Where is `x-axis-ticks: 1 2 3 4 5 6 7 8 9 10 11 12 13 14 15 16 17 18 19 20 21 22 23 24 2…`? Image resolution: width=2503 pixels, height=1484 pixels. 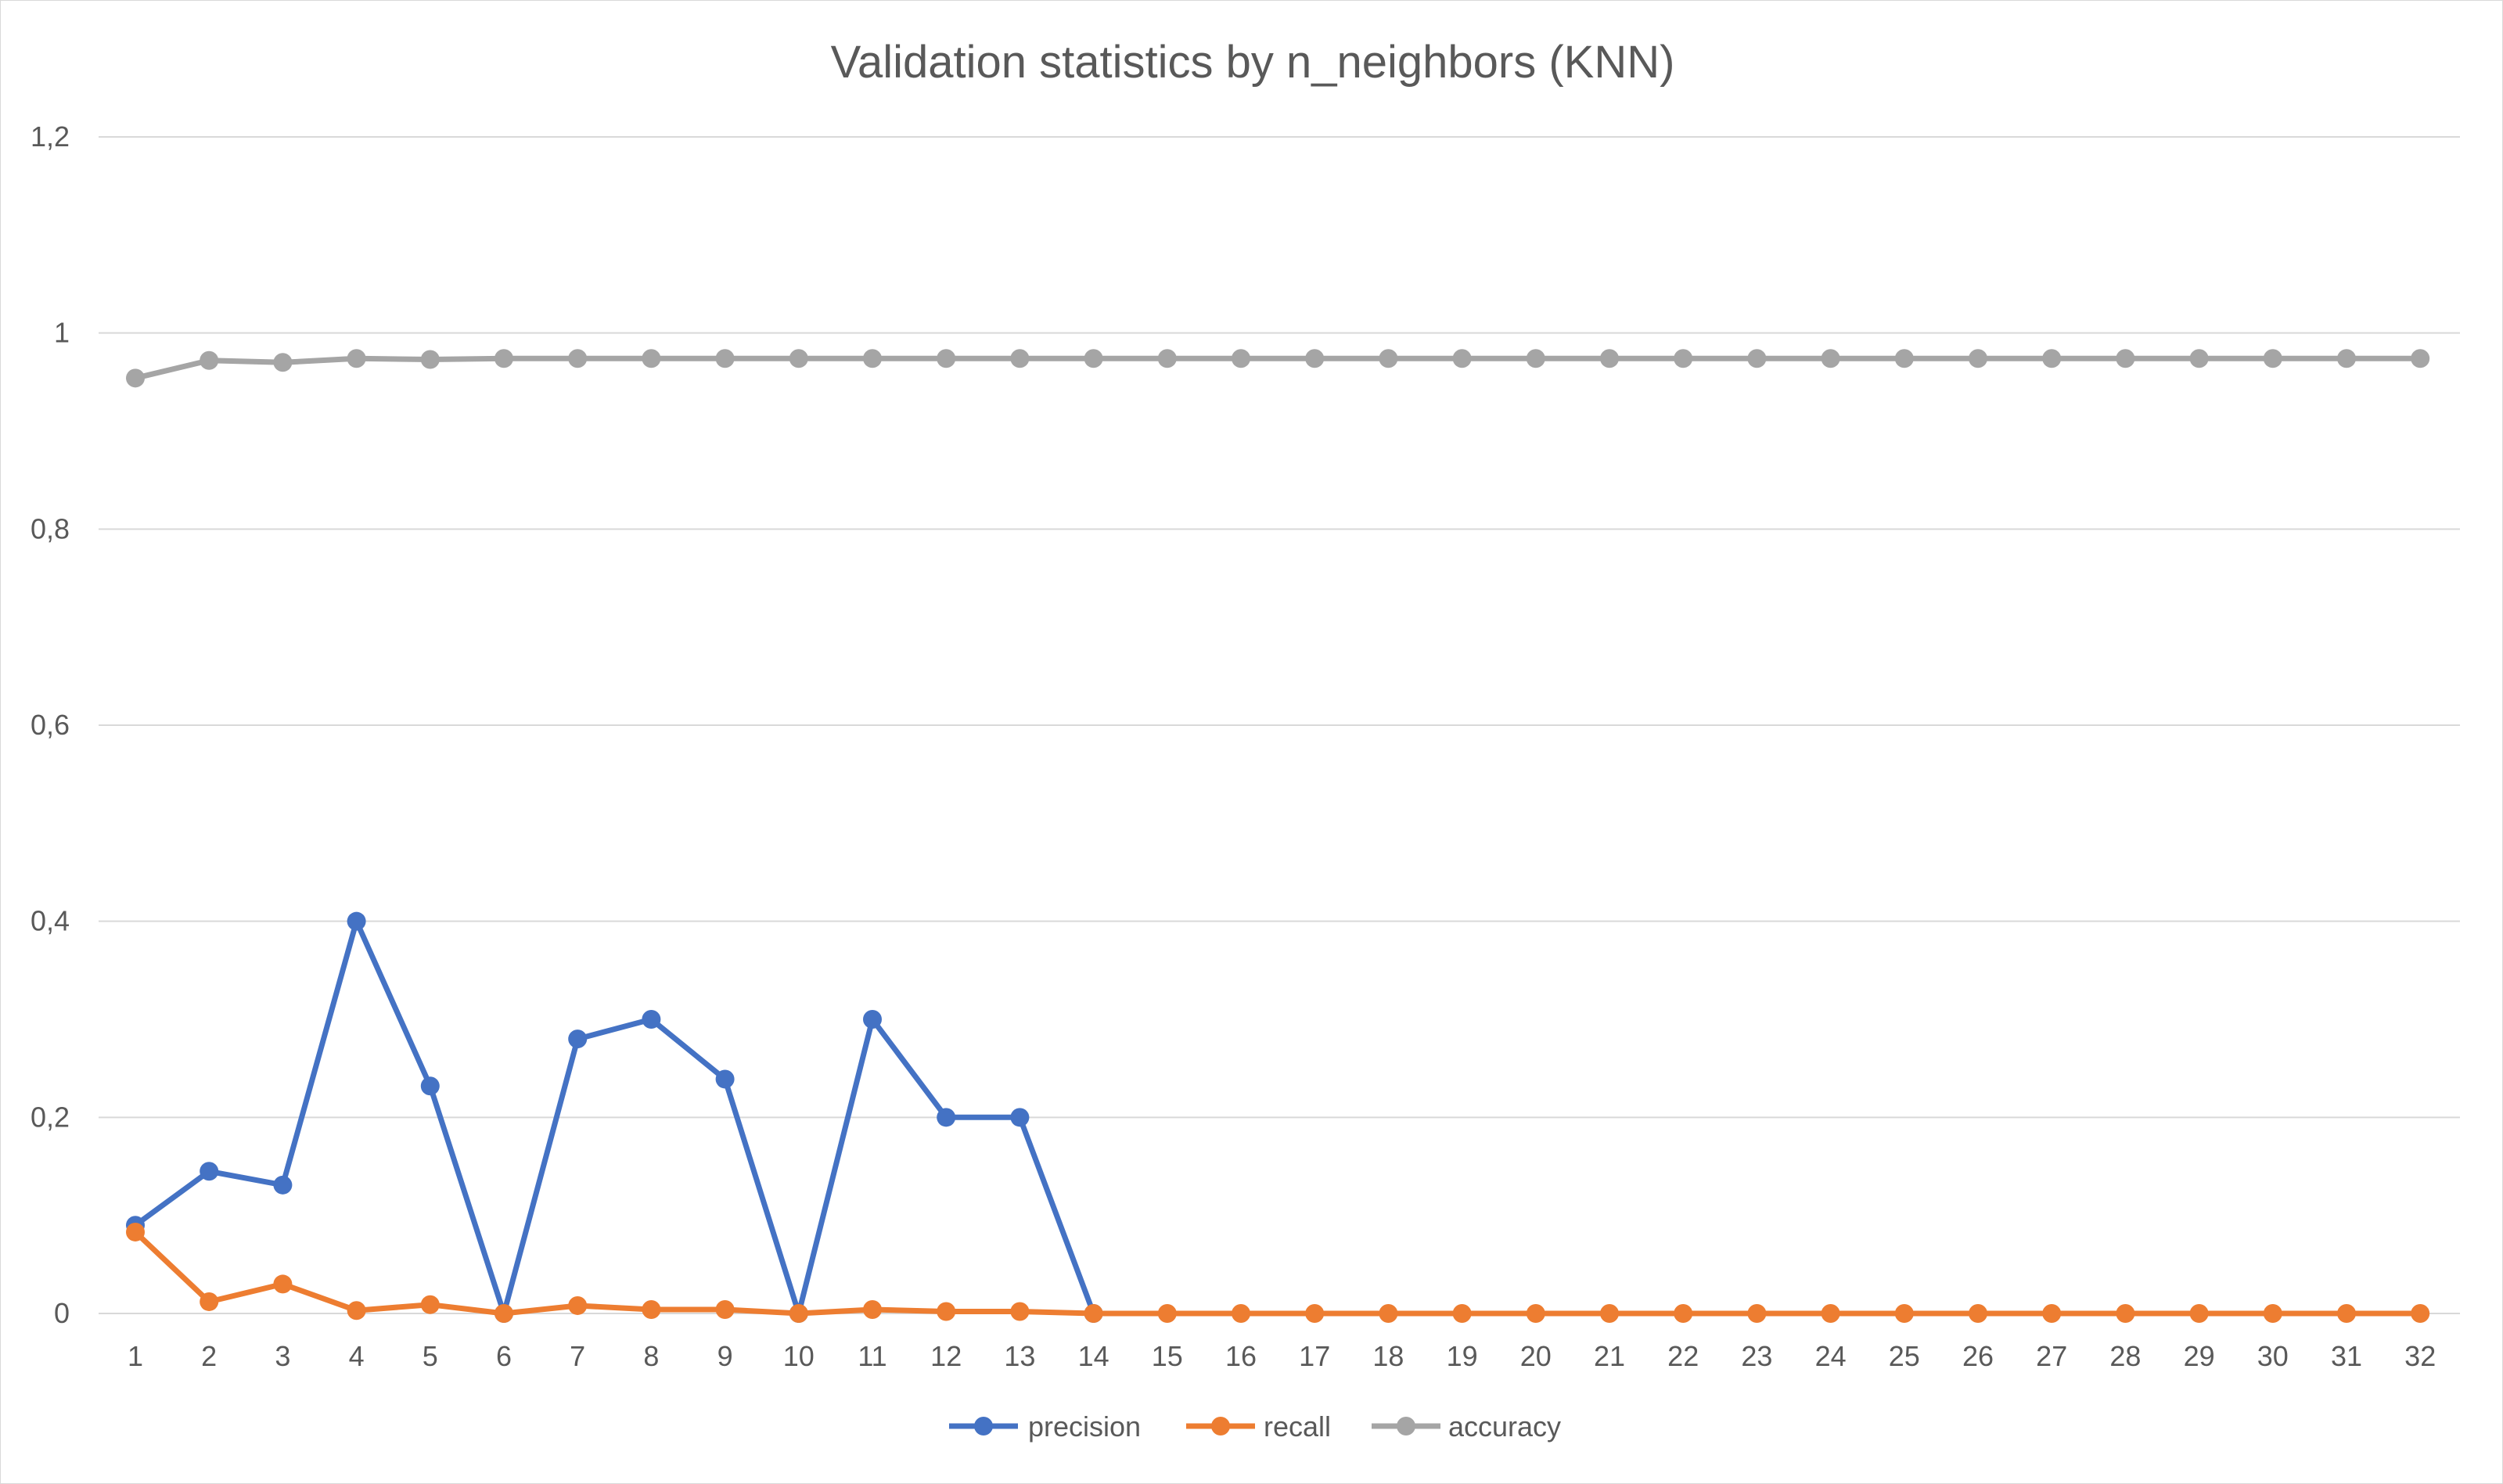
x-axis-ticks: 1 2 3 4 5 6 7 8 9 10 11 12 13 14 15 16 17 18 19 20 21 22 23 24 2… is located at coordinates (1282, 1356).